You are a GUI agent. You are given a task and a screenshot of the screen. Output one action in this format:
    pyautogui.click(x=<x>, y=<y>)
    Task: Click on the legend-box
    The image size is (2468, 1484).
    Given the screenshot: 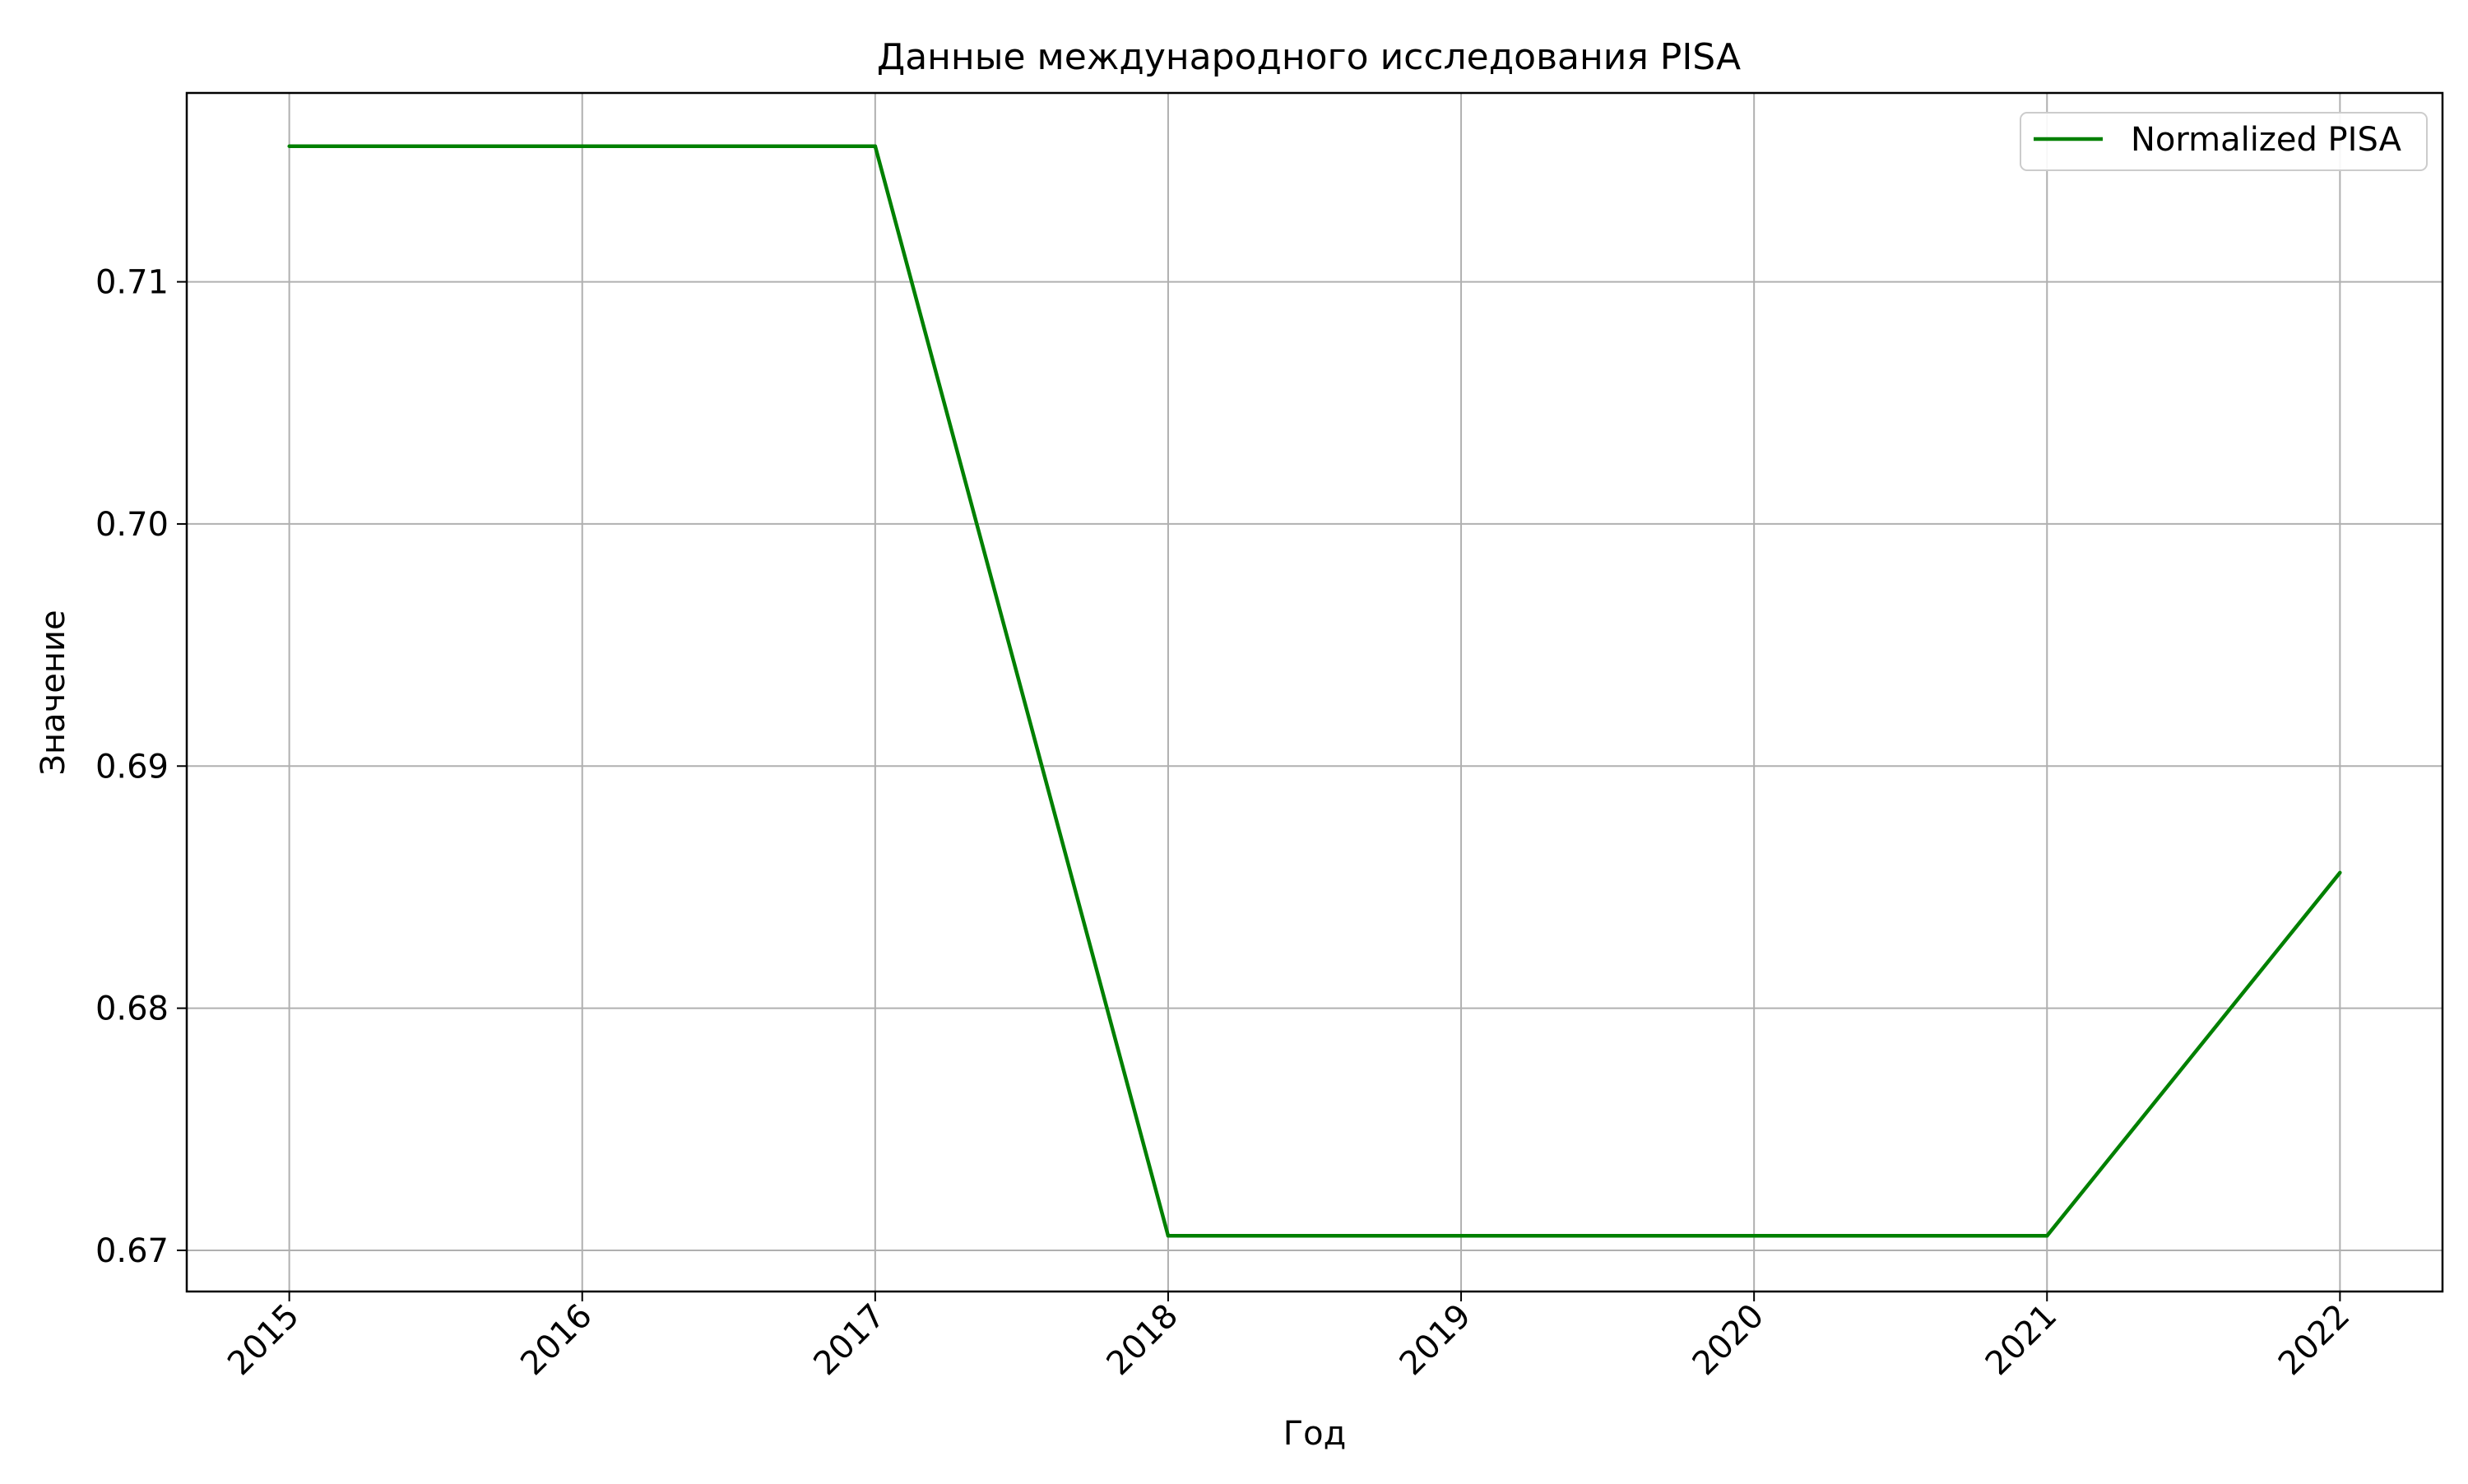 What is the action you would take?
    pyautogui.click(x=2224, y=141)
    